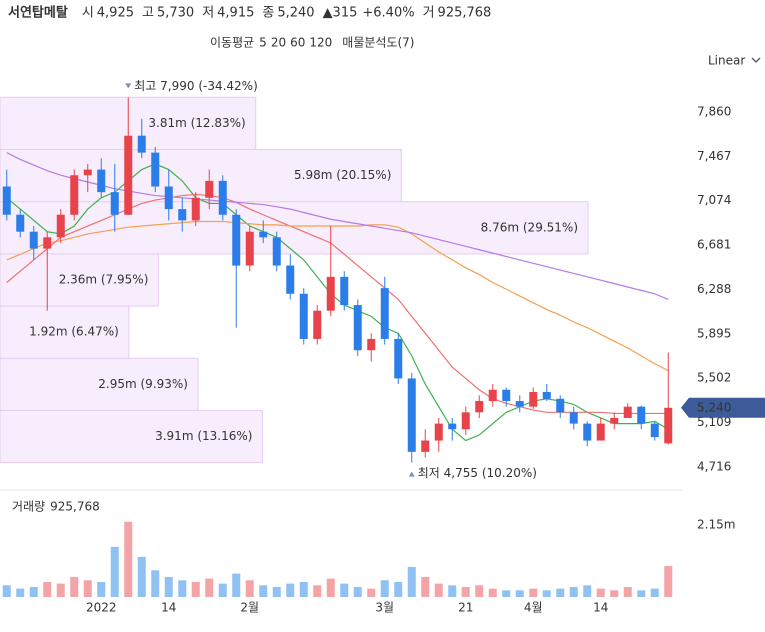 The image size is (765, 632). I want to click on header-text: 5,240, so click(295, 13).